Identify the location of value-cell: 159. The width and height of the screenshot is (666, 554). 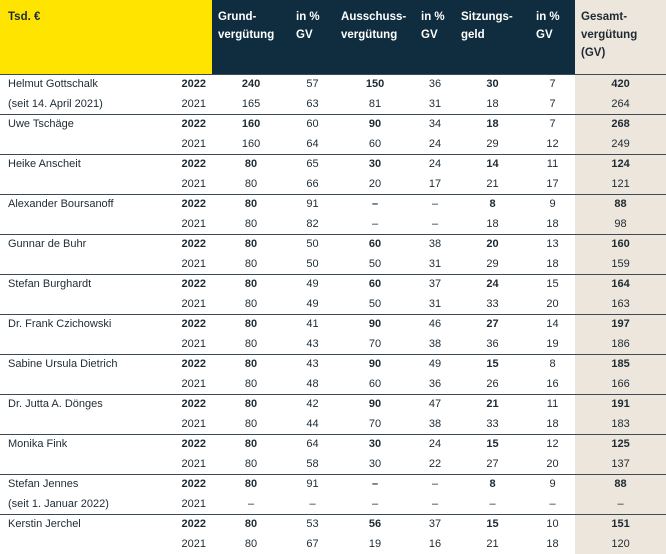
(620, 265).